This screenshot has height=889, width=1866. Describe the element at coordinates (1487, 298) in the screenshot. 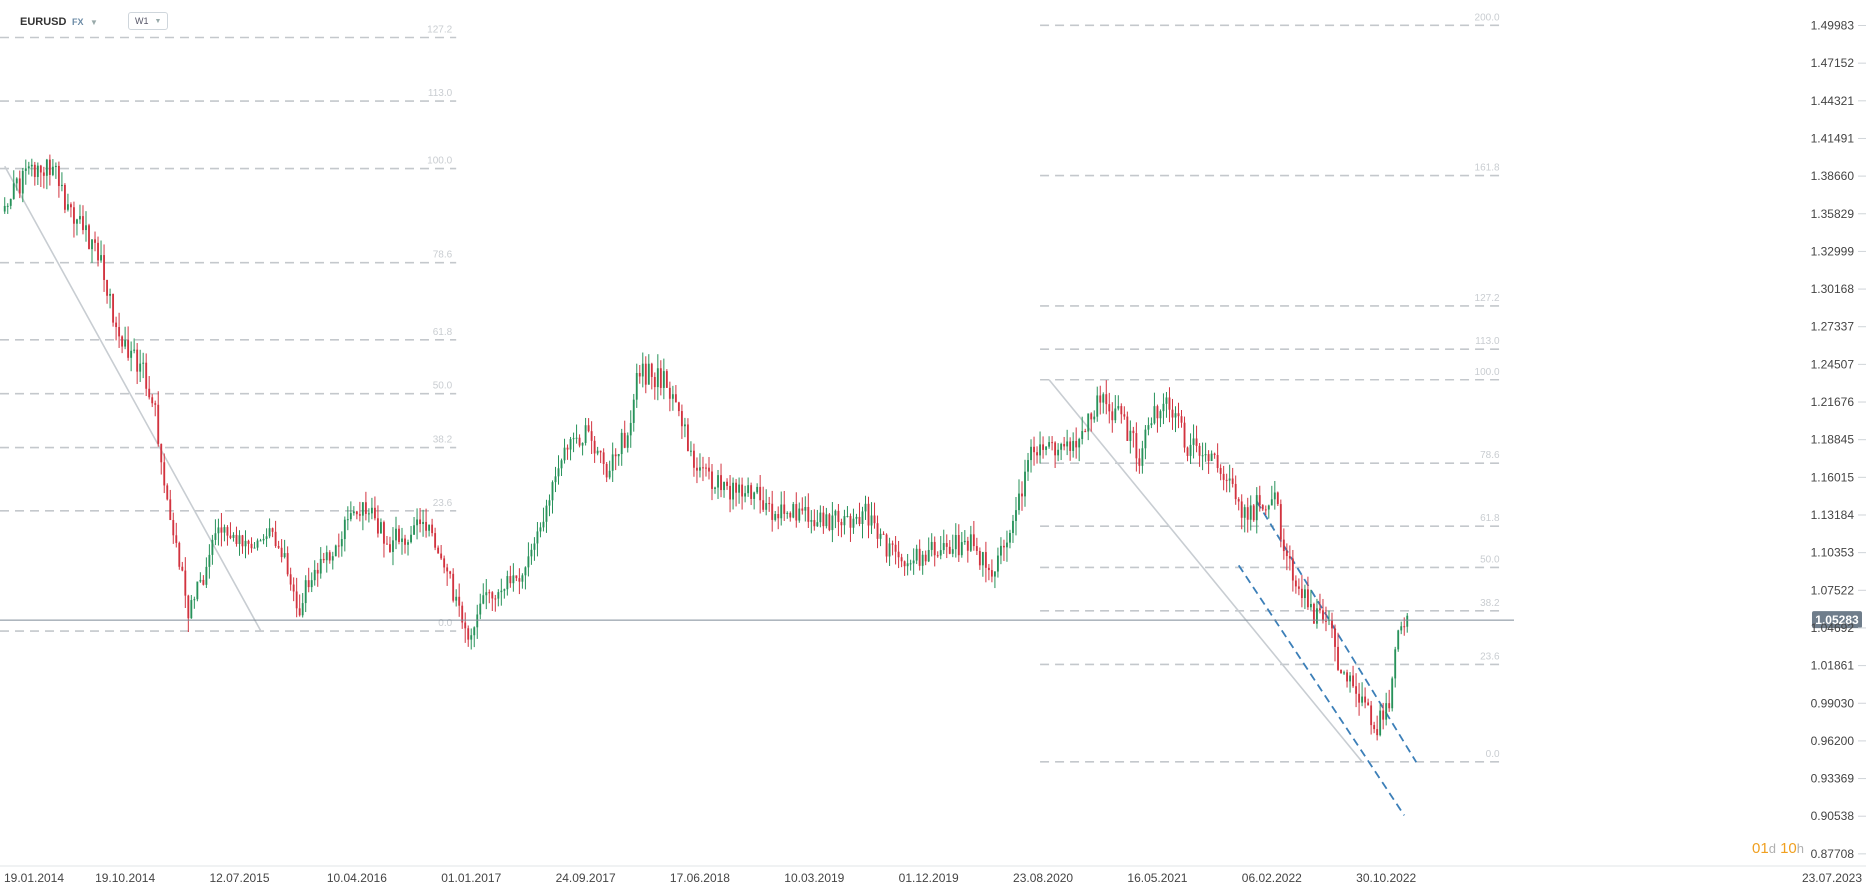

I see `fib-level-label: 127.2` at that location.